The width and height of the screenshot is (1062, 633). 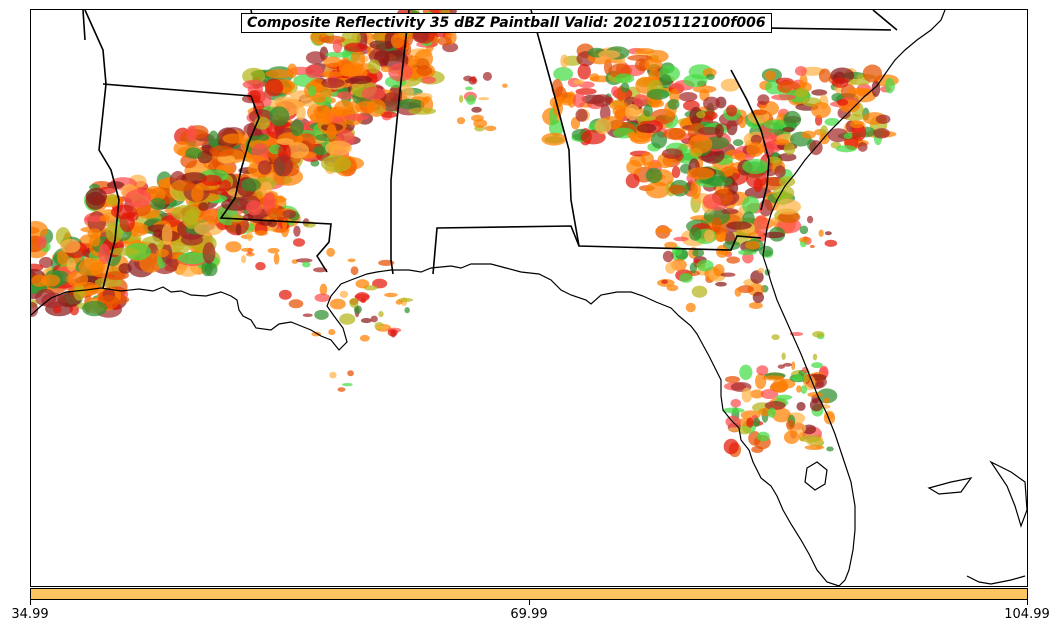 What do you see at coordinates (1027, 614) in the screenshot?
I see `colorbar-tick-label: 104.99` at bounding box center [1027, 614].